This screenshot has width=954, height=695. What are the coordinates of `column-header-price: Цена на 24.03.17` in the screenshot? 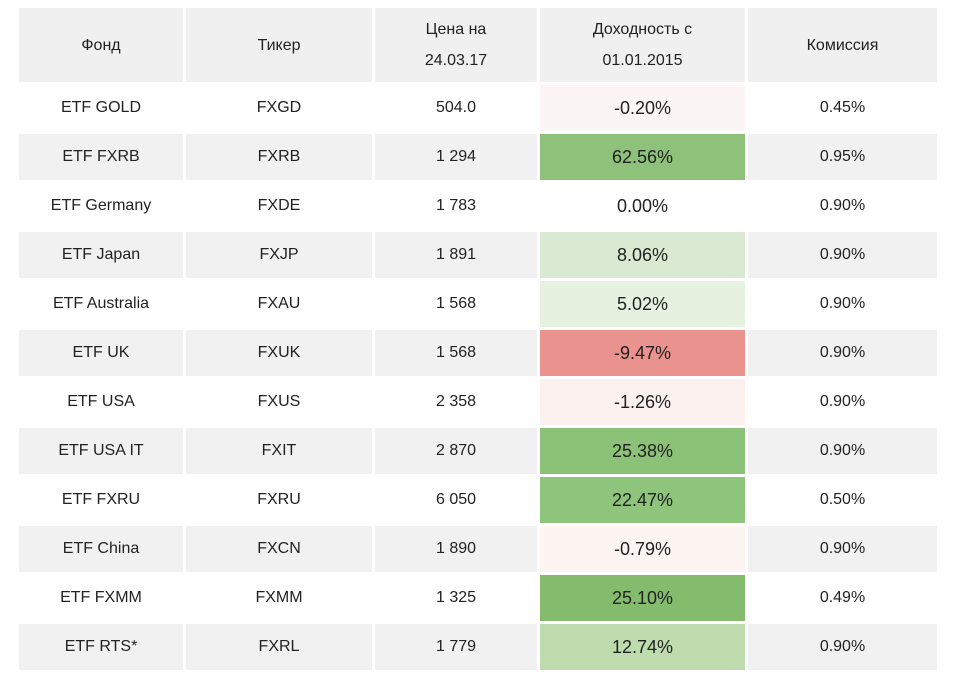 It's located at (456, 45).